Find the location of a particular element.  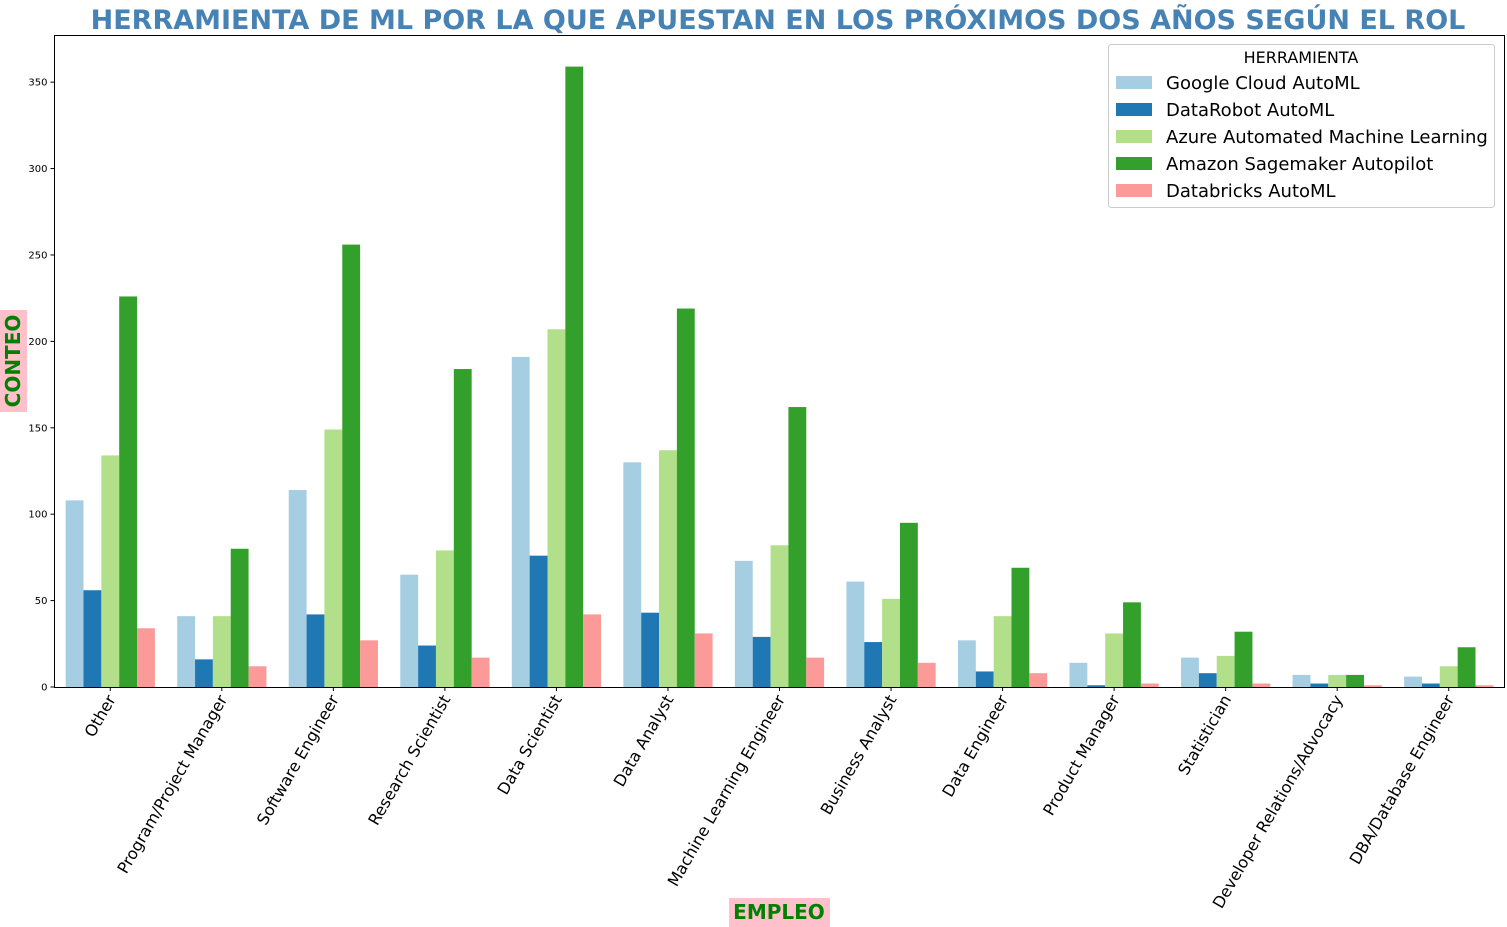

legend-label-1: Google Cloud AutoML is located at coordinates (1263, 83).